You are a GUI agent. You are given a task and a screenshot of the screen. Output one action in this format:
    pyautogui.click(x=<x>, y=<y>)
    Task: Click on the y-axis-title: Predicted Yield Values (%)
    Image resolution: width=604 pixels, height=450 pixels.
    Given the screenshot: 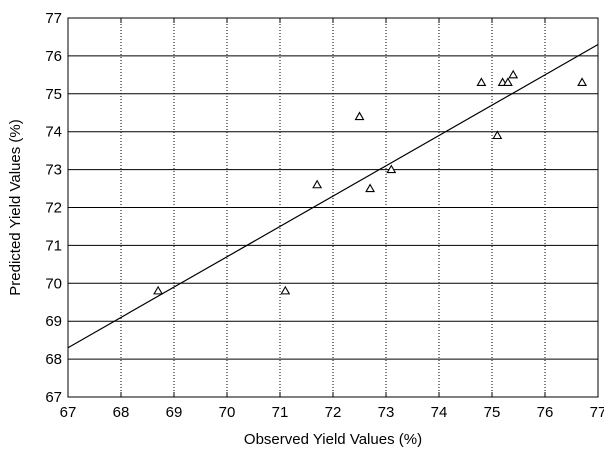 What is the action you would take?
    pyautogui.click(x=15, y=207)
    